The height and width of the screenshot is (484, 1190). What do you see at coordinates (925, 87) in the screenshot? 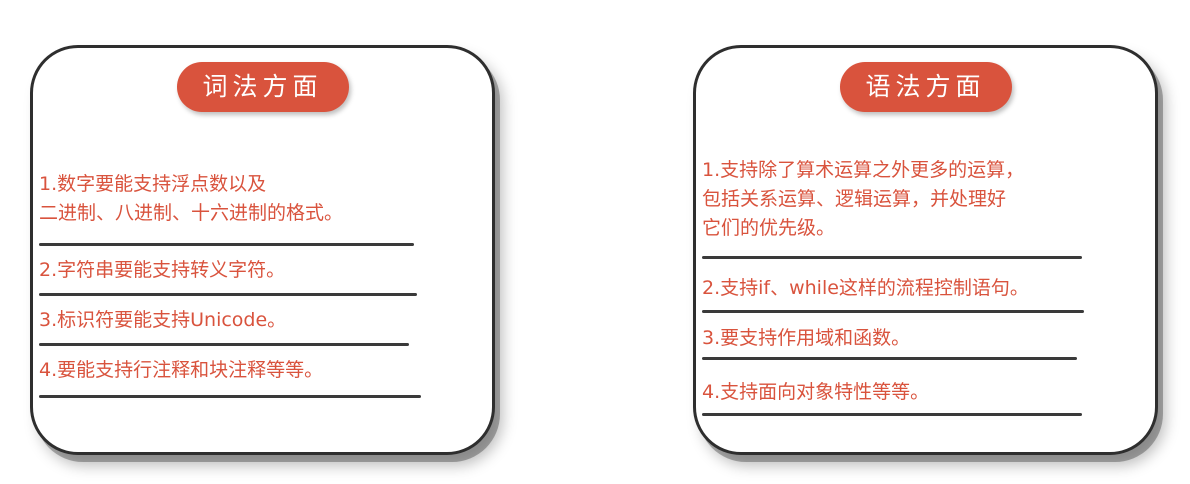
I see `syntax-card-title: 语法方面` at bounding box center [925, 87].